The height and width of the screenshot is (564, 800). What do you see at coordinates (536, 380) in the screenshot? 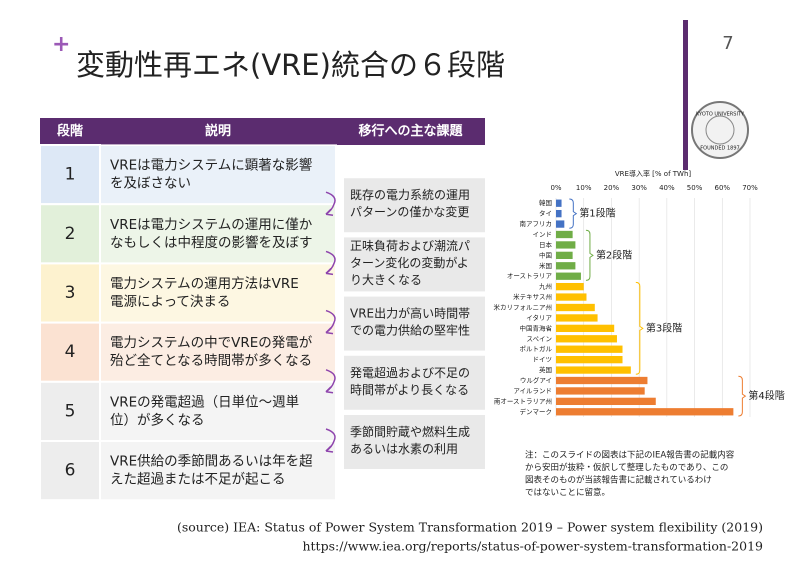
I see `category-label: ウルグアイ` at bounding box center [536, 380].